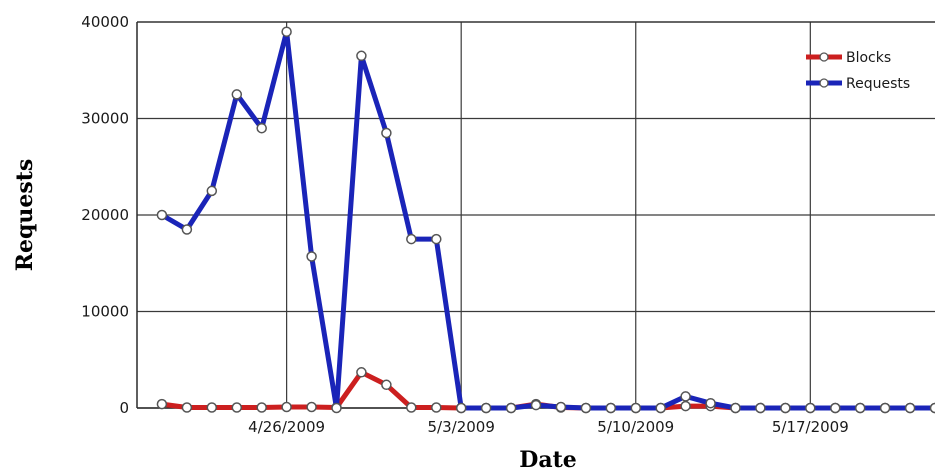 The width and height of the screenshot is (935, 475). Describe the element at coordinates (810, 427) in the screenshot. I see `x-tick-label: 5/17/2009` at that location.